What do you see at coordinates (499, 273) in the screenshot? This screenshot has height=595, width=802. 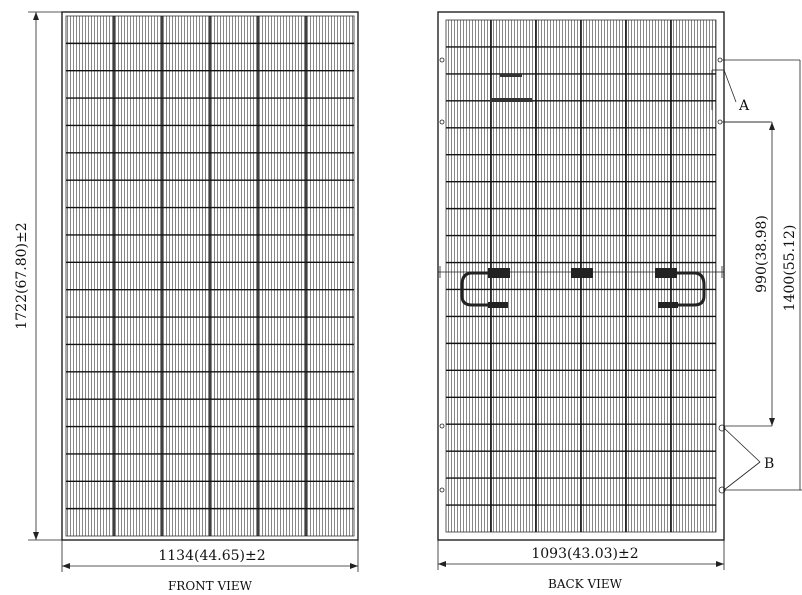 I see `junction-box-left` at bounding box center [499, 273].